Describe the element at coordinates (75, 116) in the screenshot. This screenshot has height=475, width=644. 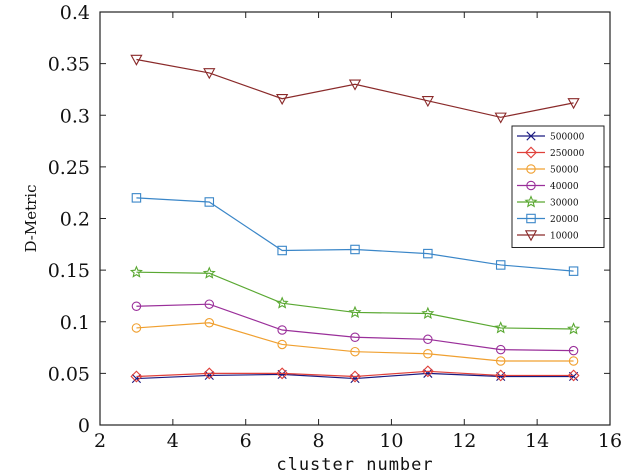
I see `y-tick-label: 0.3` at that location.